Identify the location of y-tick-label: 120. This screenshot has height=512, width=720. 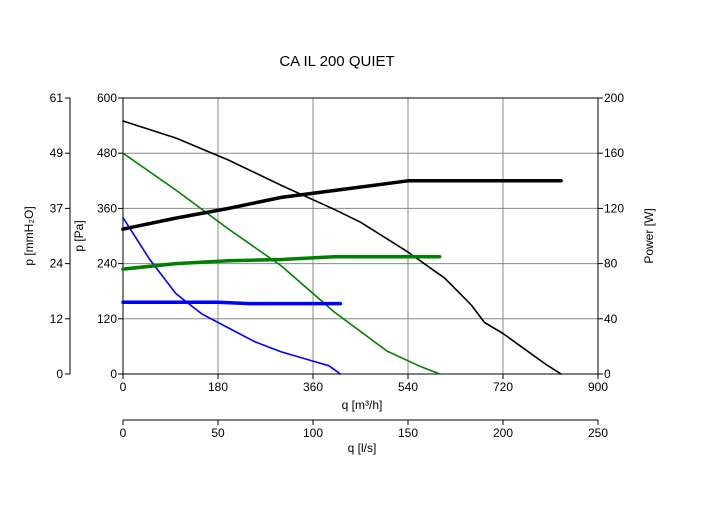
(107, 319).